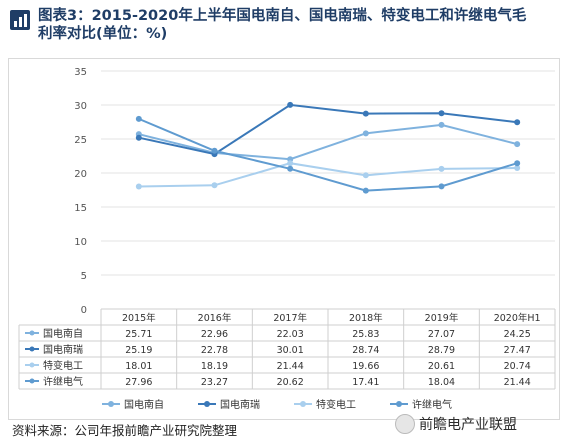 Image resolution: width=568 pixels, height=446 pixels. Describe the element at coordinates (80, 106) in the screenshot. I see `y-tick-label: 30` at that location.